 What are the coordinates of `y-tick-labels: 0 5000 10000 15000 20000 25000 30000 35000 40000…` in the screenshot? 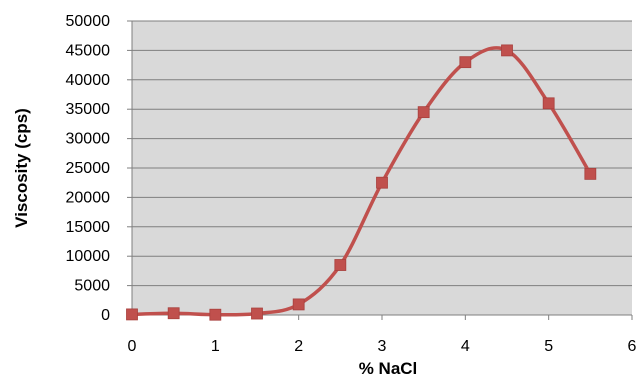 It's located at (99, 168).